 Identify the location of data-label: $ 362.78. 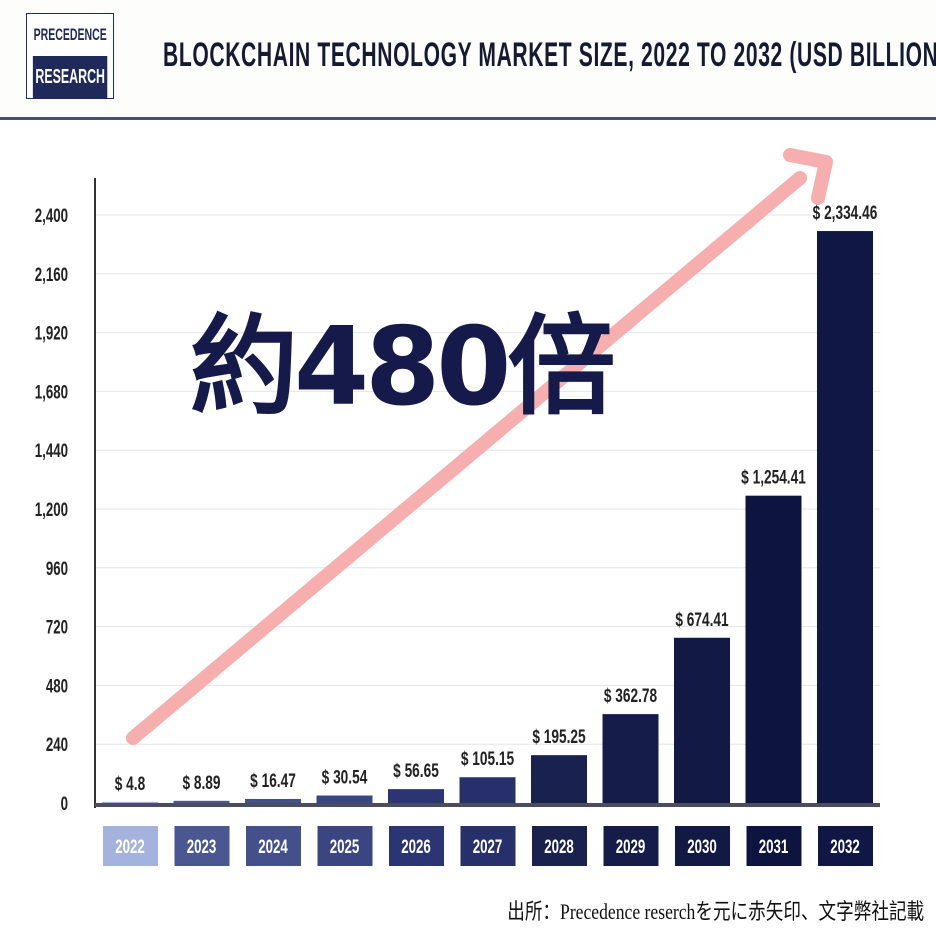
(630, 696).